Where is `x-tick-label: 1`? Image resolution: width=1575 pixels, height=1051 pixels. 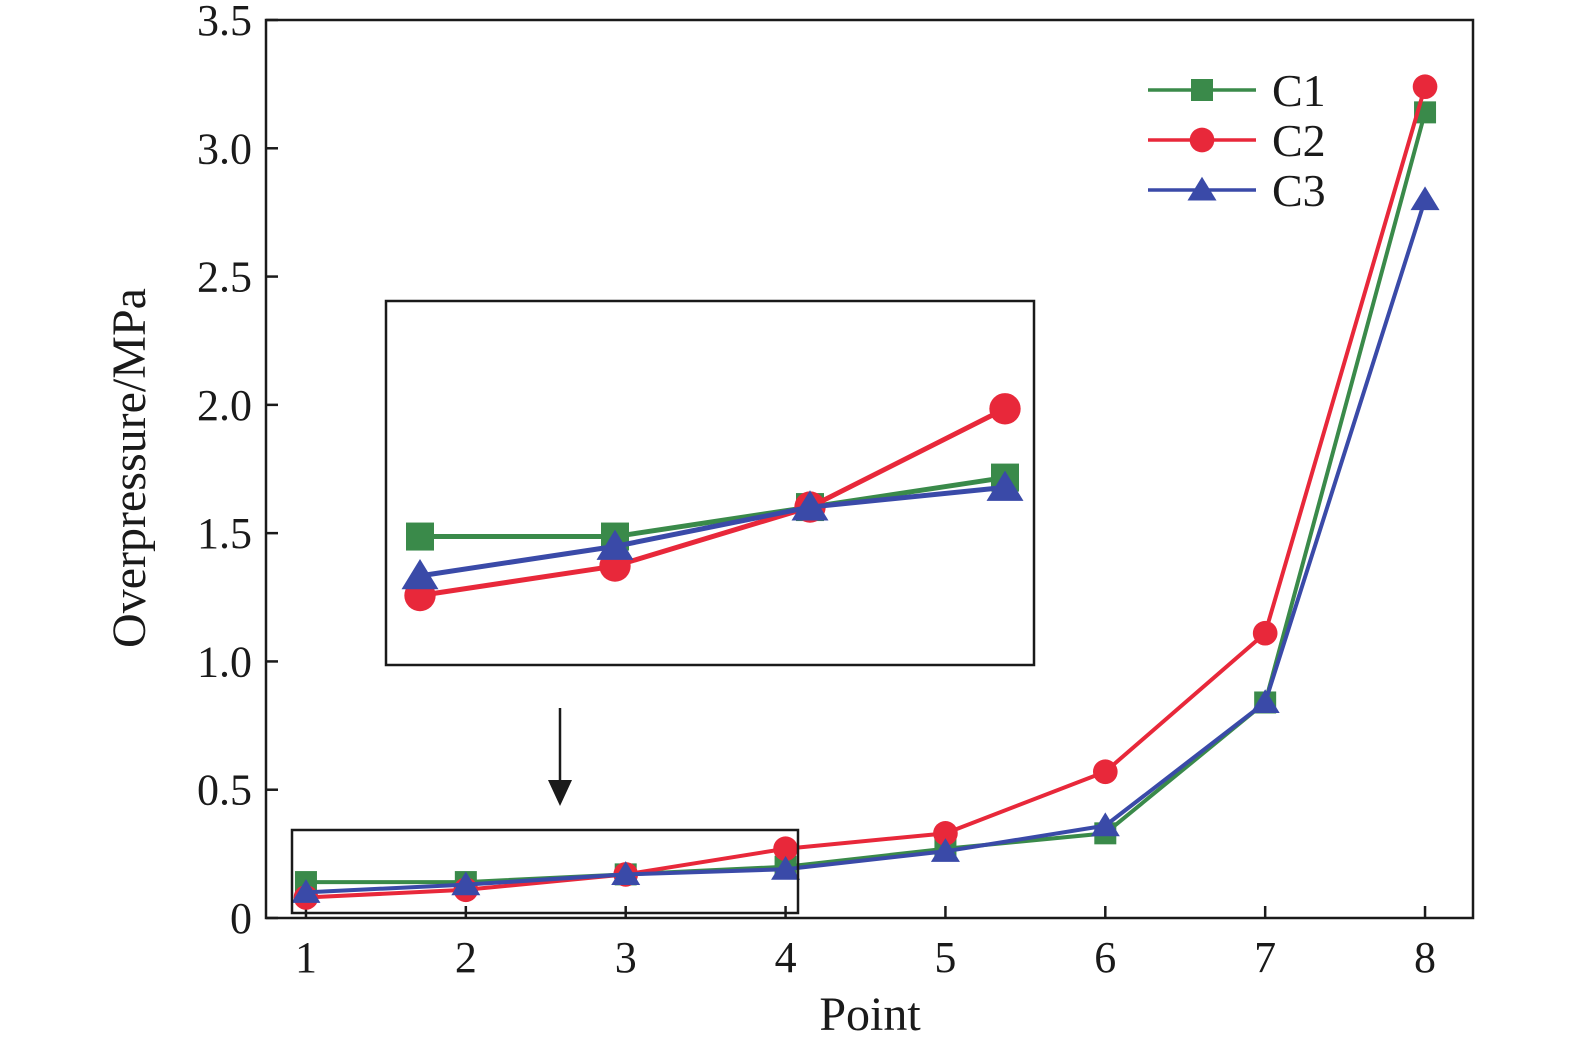 x-tick-label: 1 is located at coordinates (306, 957).